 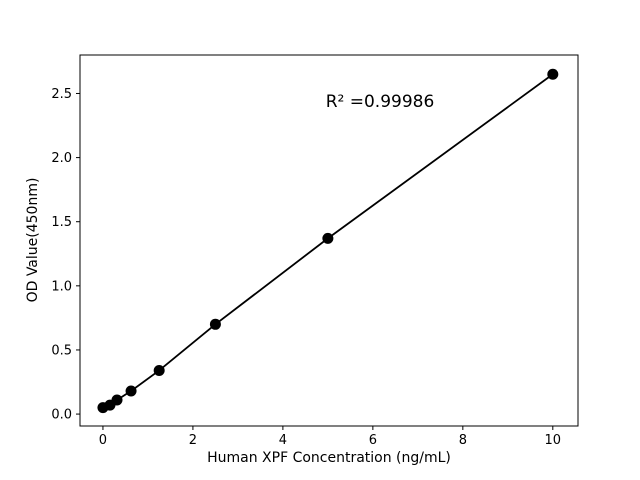 What do you see at coordinates (61, 415) in the screenshot?
I see `y-tick-label: 0.0` at bounding box center [61, 415].